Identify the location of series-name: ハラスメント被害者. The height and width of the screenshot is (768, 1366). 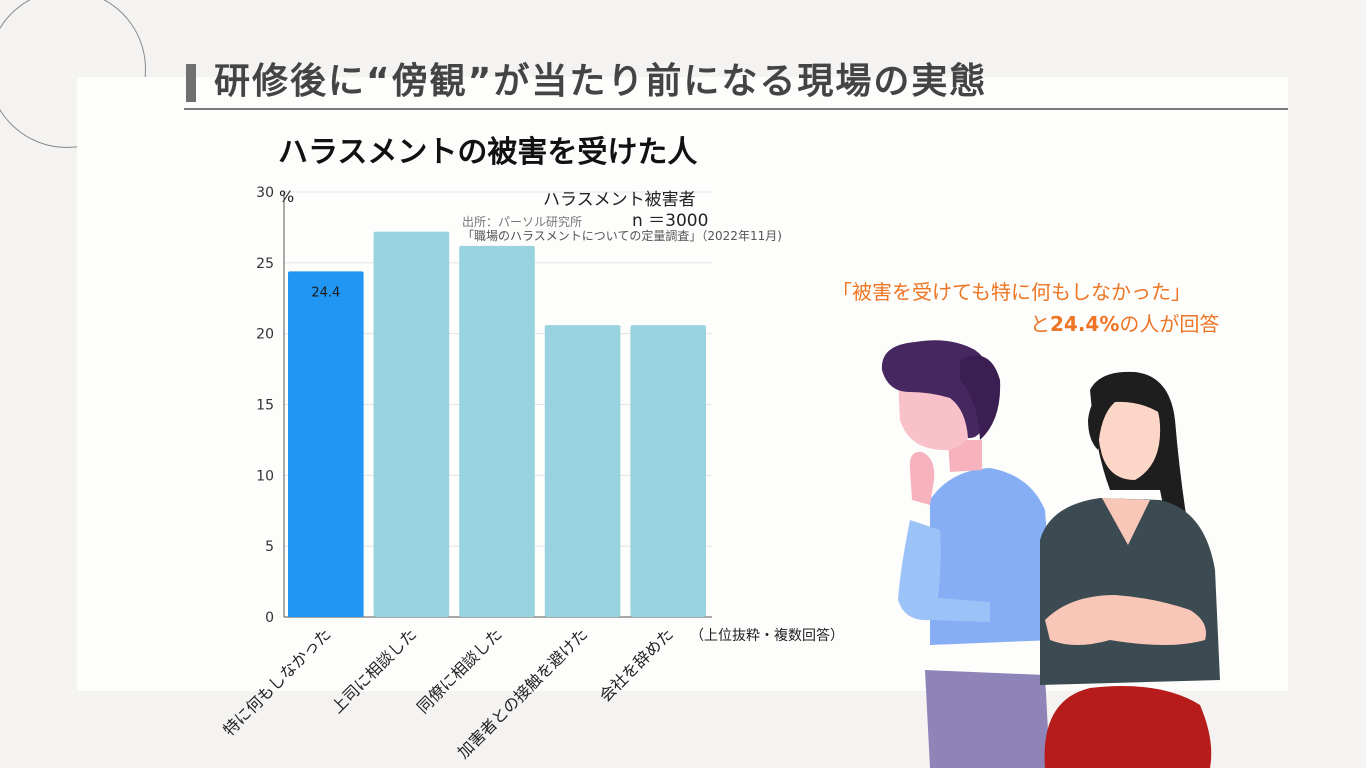
(619, 200).